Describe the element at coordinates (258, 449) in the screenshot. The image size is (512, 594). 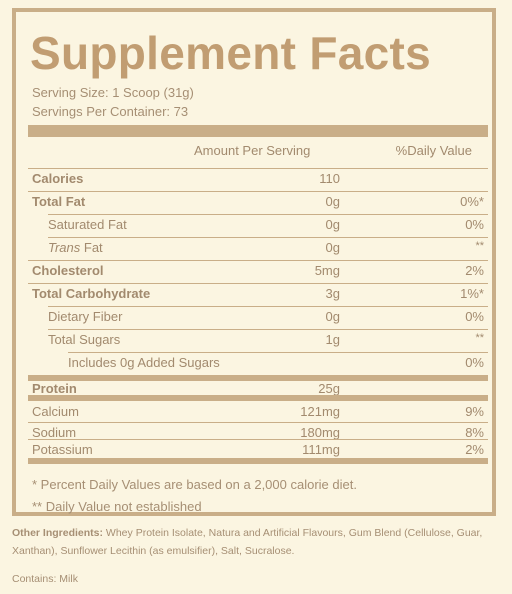
I see `table-row: Potassium 111mg 2%` at that location.